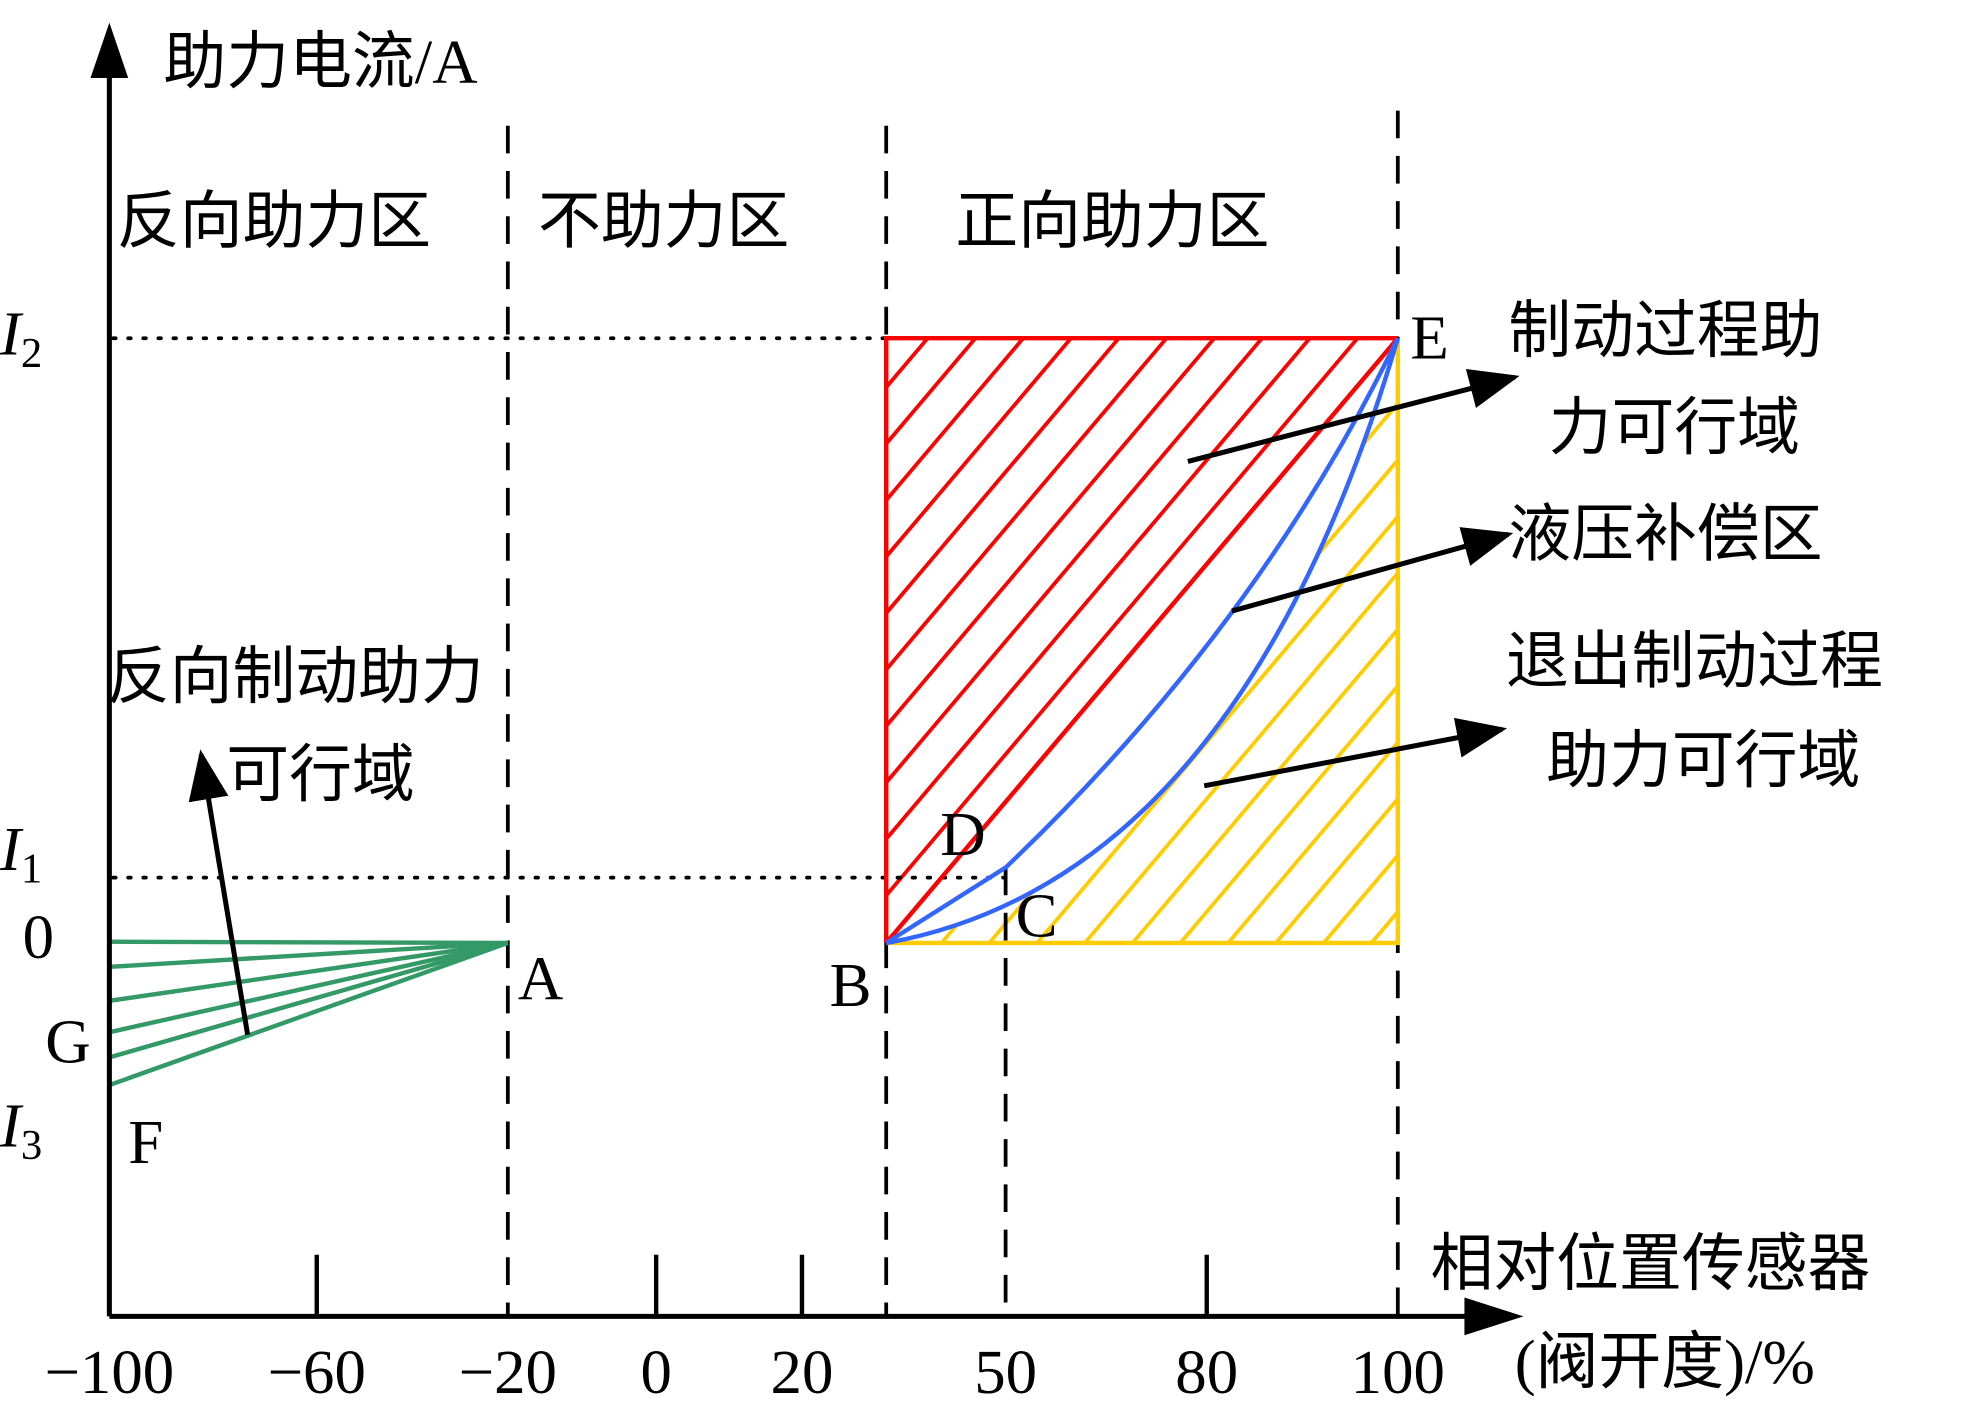  What do you see at coordinates (1665, 535) in the screenshot?
I see `annotation-hydraulic: 液压补偿区` at bounding box center [1665, 535].